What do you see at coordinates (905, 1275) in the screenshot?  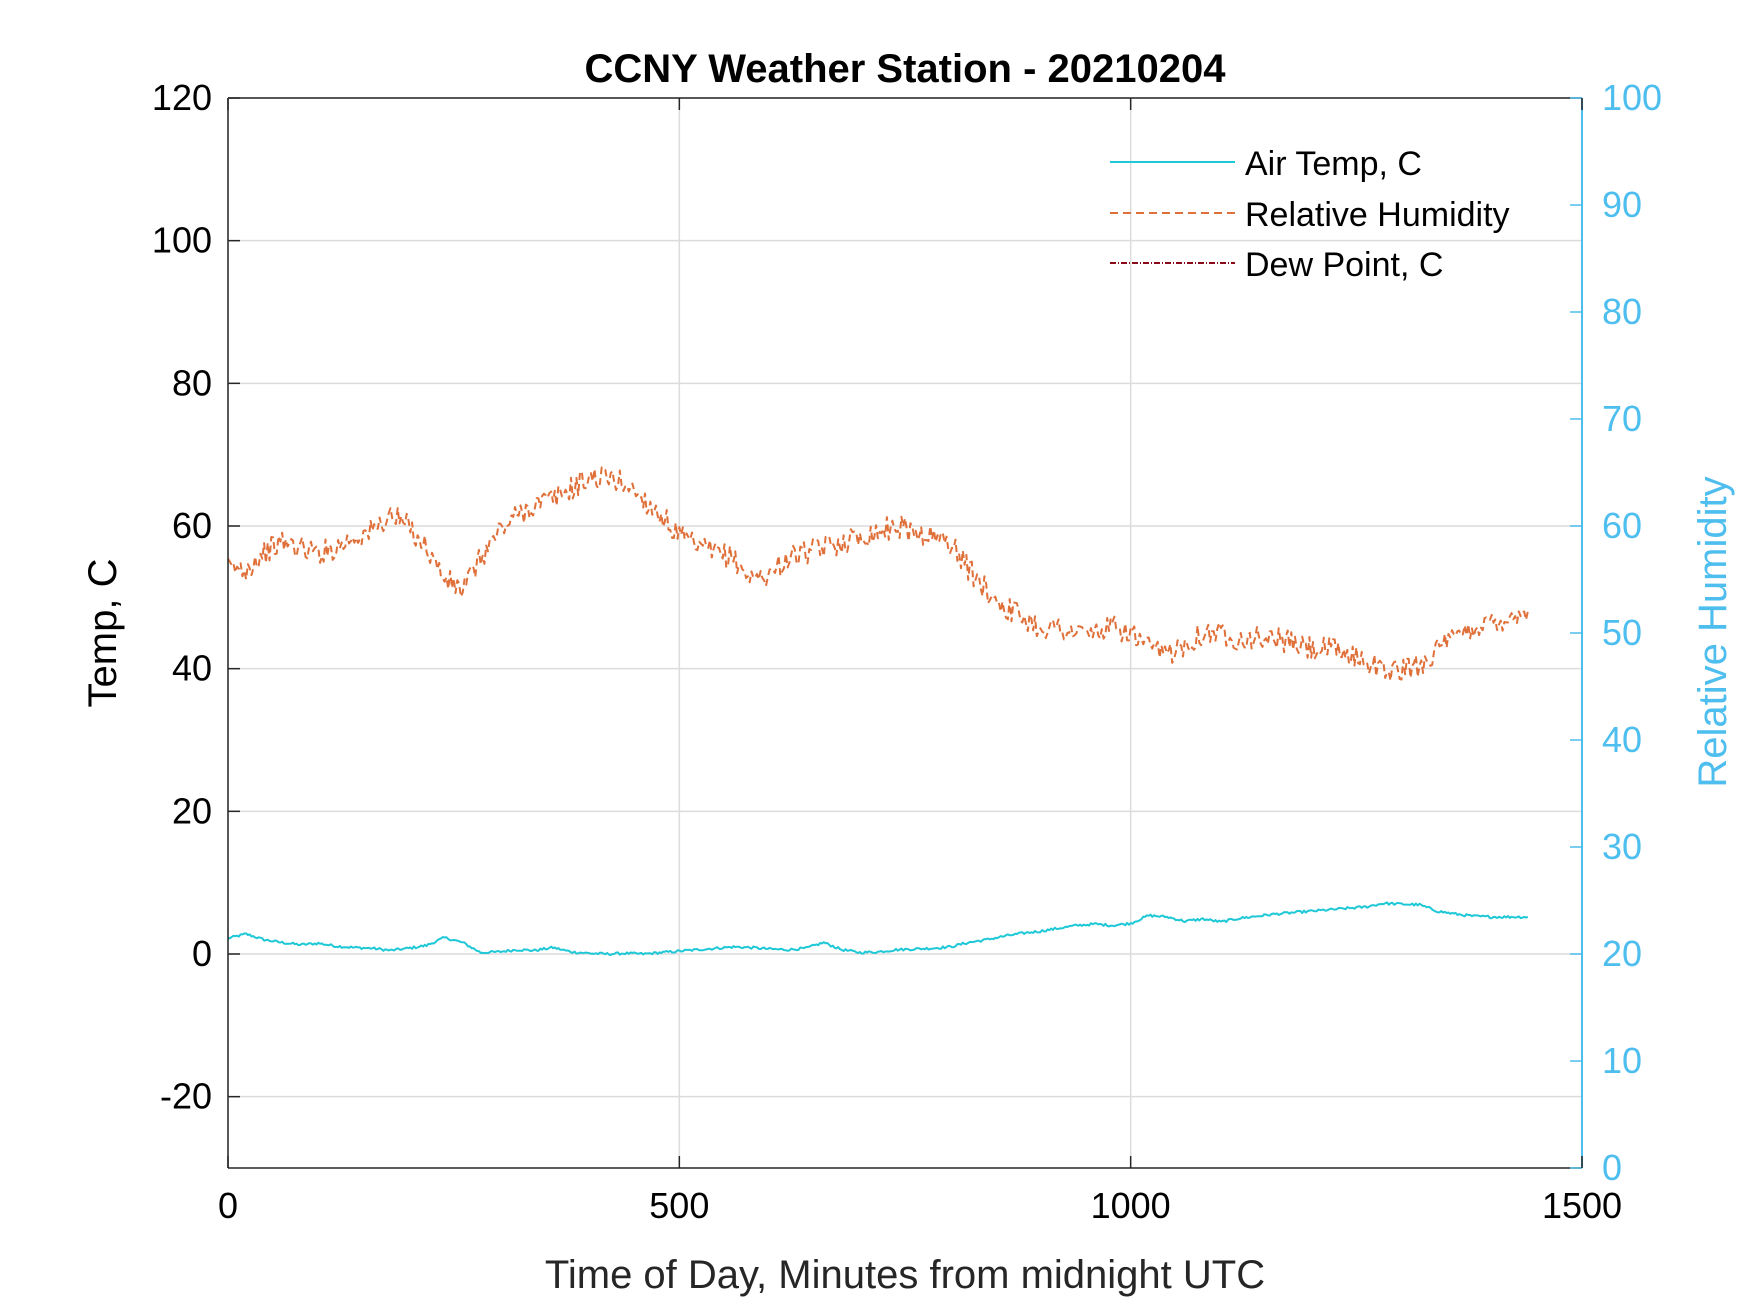 I see `x-axis-label: Time of Day, Minutes from midnight UTC` at bounding box center [905, 1275].